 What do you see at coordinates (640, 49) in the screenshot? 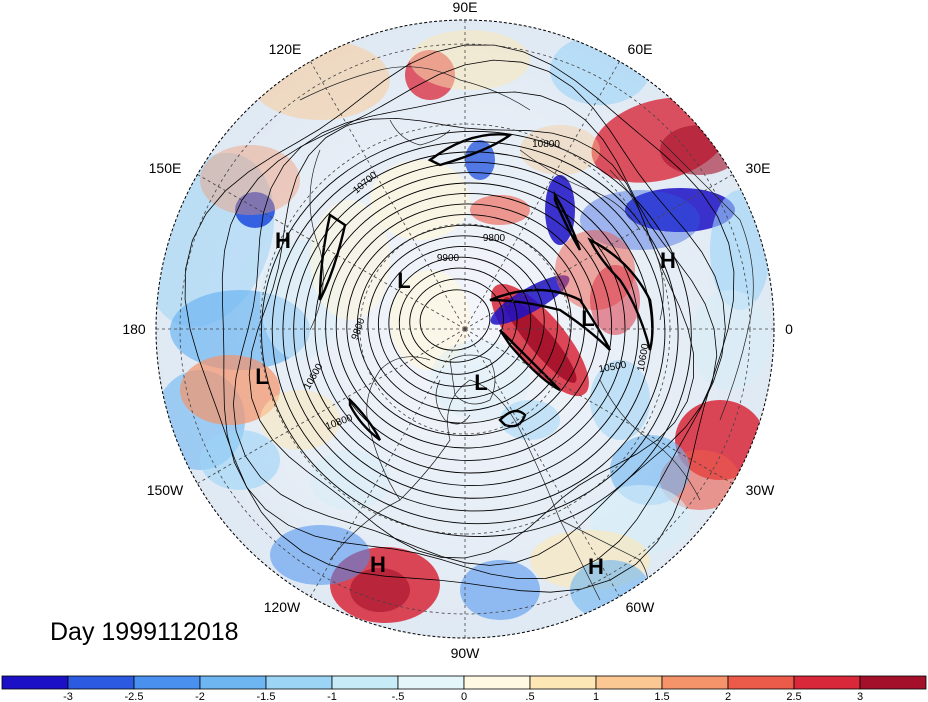
I see `longitude-label: 60E` at bounding box center [640, 49].